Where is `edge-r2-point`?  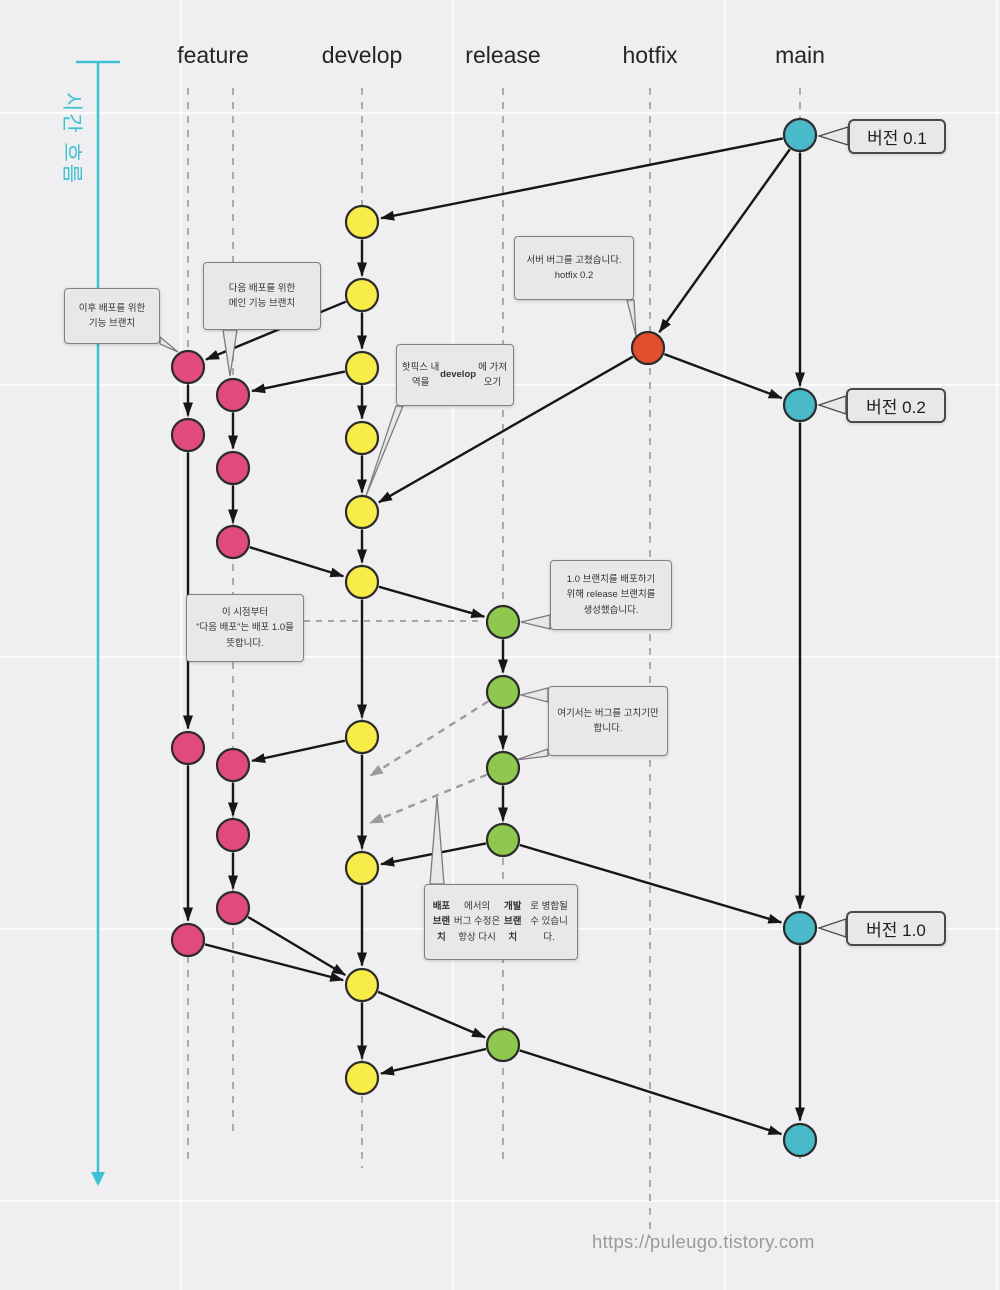 edge-r2-point is located at coordinates (429, 739).